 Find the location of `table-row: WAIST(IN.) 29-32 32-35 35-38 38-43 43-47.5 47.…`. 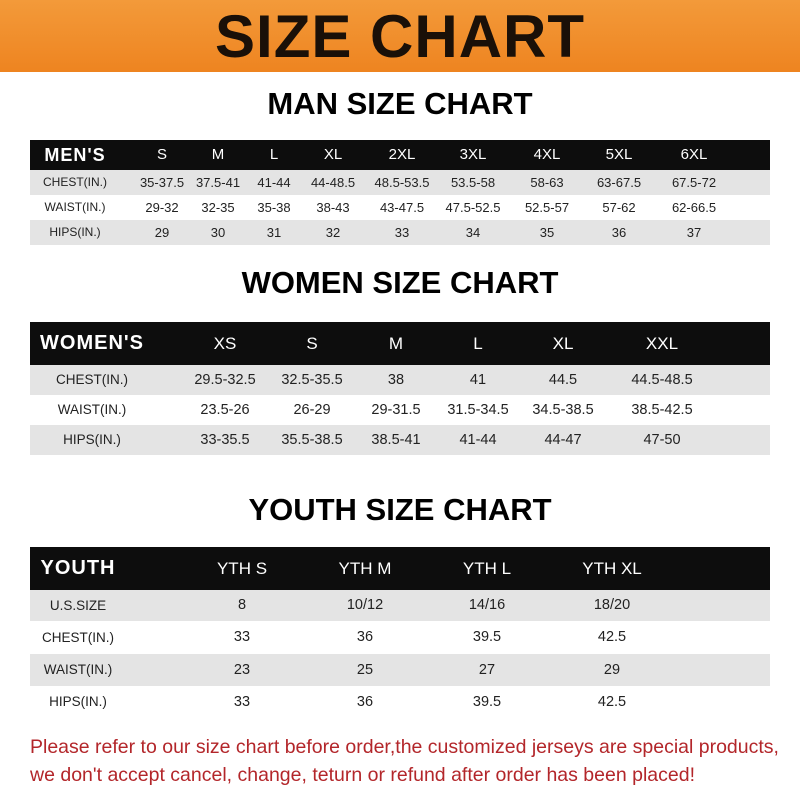

table-row: WAIST(IN.) 29-32 32-35 35-38 38-43 43-47.5 47.… is located at coordinates (400, 207).